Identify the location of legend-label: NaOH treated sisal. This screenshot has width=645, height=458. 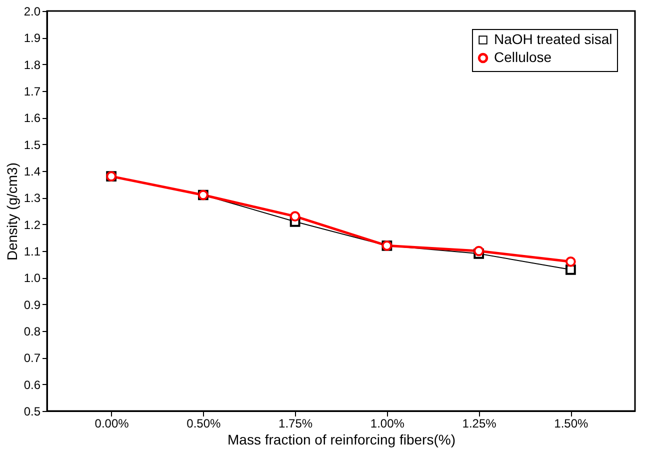
(553, 39).